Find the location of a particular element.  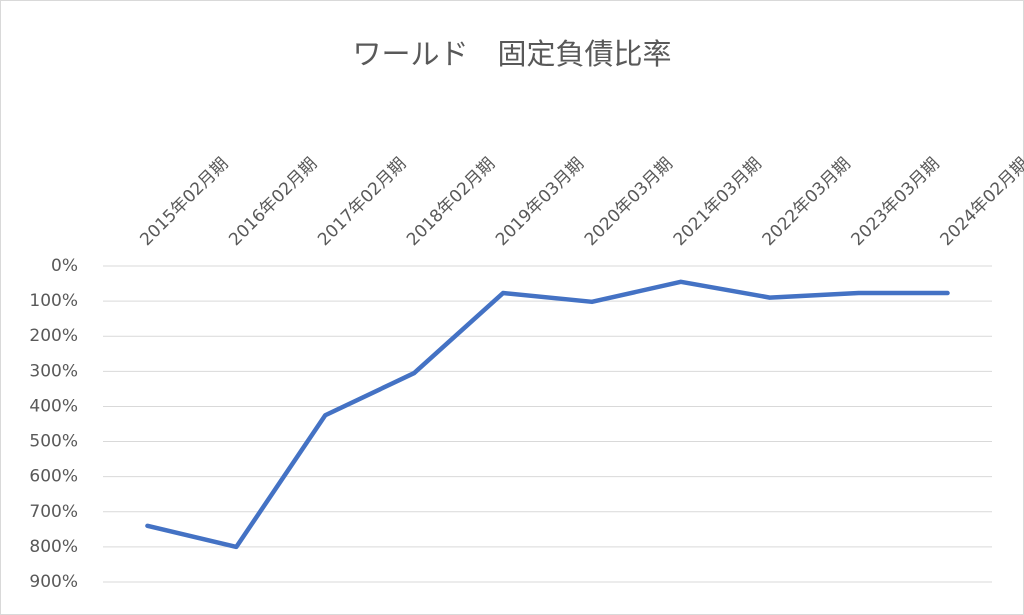

y-tick-label: 500% is located at coordinates (53, 442).